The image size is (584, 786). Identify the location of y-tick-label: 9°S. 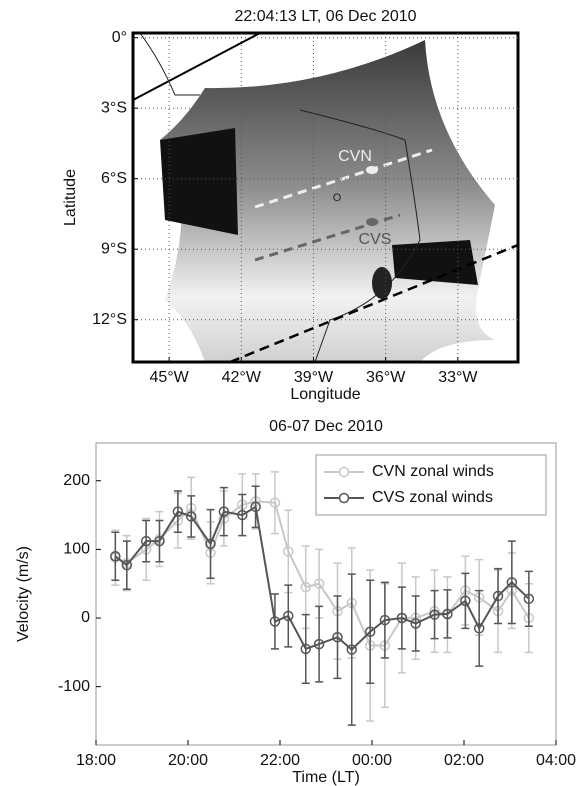
(114, 248).